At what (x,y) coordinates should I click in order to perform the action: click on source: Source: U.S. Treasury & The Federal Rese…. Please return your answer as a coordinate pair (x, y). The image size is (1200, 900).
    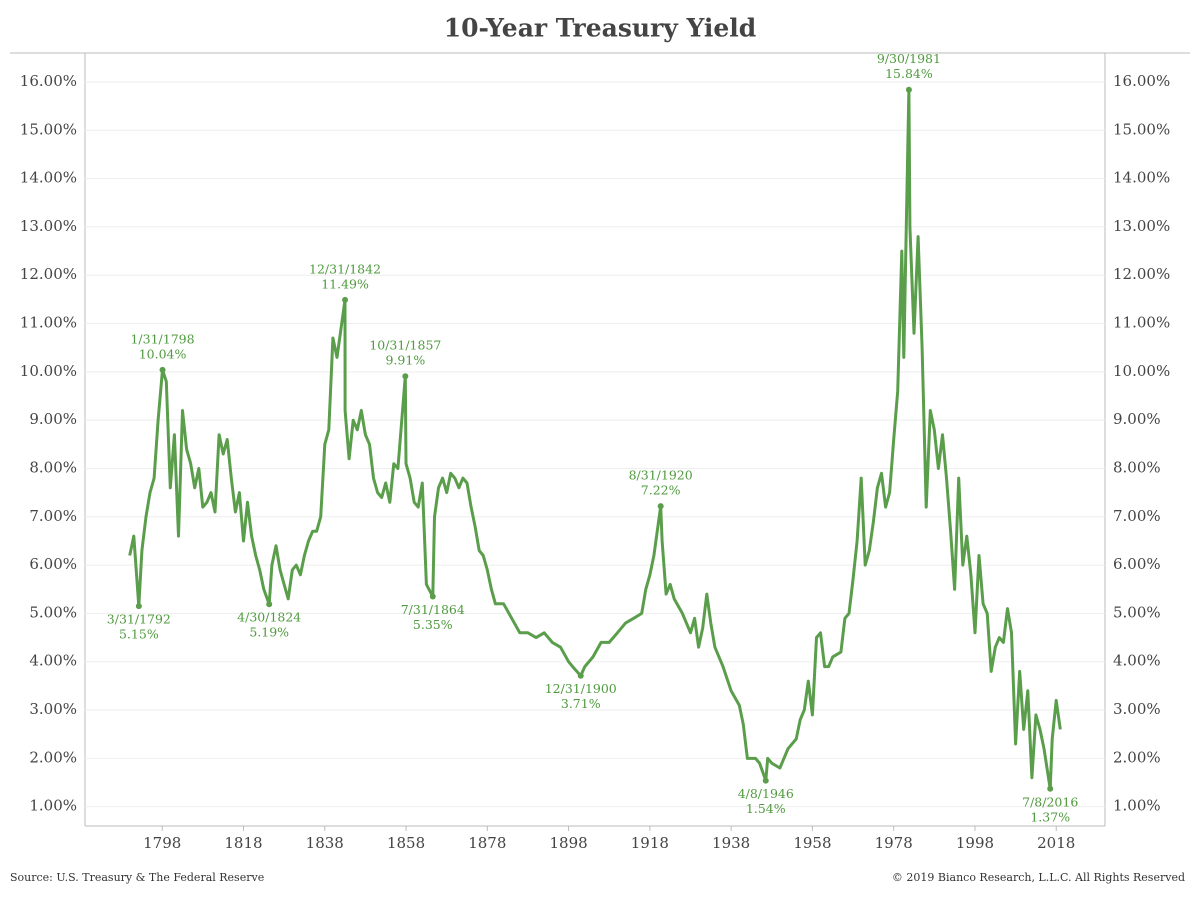
    Looking at the image, I should click on (137, 877).